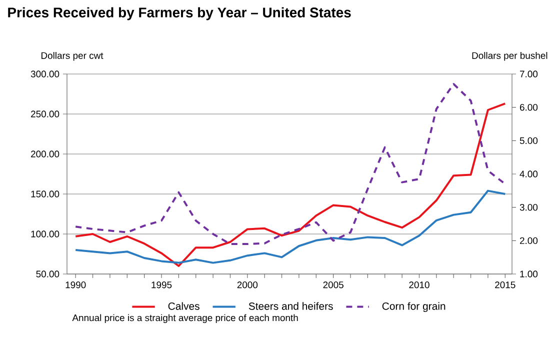 Image resolution: width=560 pixels, height=344 pixels. Describe the element at coordinates (414, 307) in the screenshot. I see `legend-label: Corn for grain` at that location.